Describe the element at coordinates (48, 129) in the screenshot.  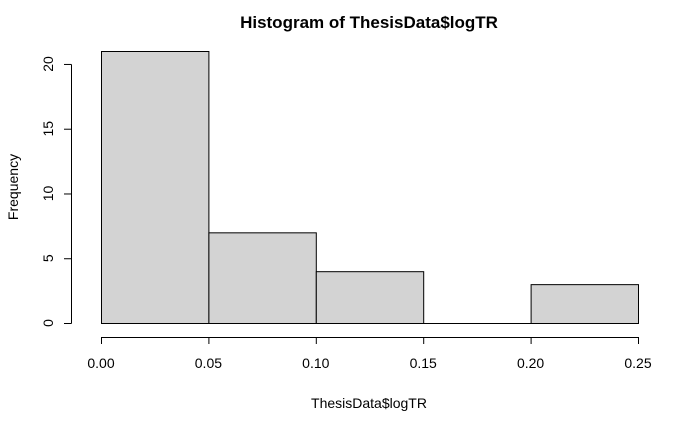
I see `y-tick-label: 15` at that location.